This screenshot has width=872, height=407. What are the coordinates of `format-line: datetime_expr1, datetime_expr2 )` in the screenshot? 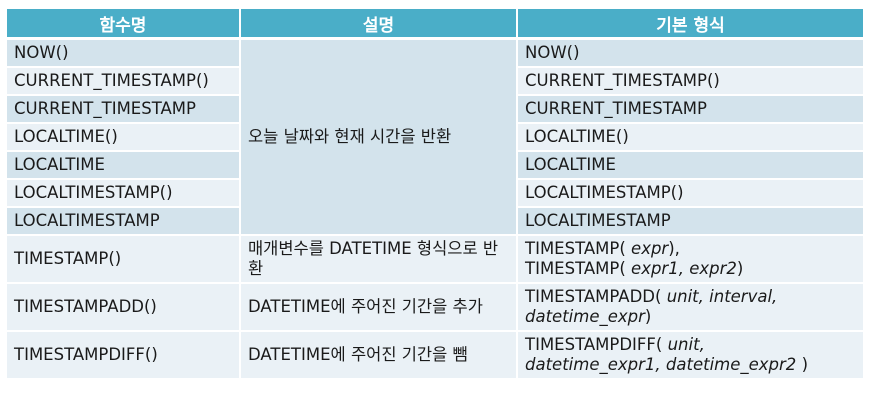 It's located at (666, 364).